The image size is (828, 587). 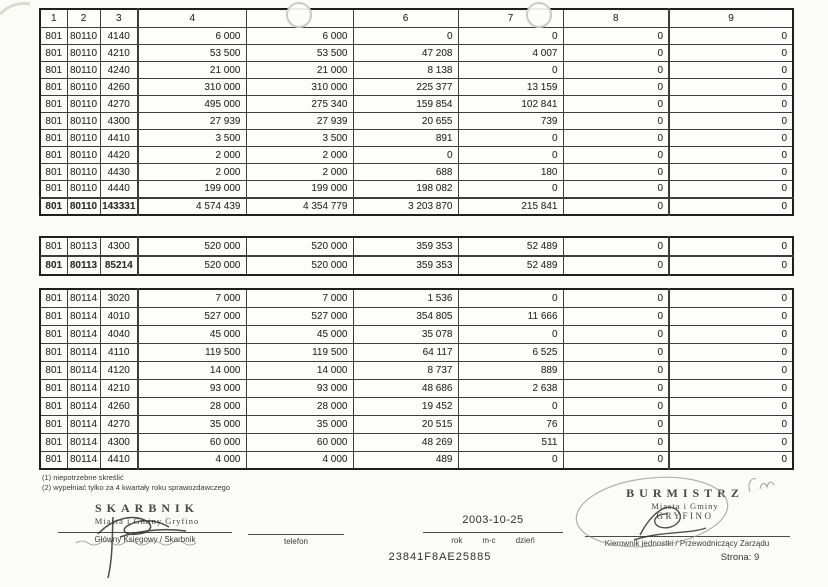 What do you see at coordinates (15, 9) in the screenshot?
I see `corner-smudge-mark` at bounding box center [15, 9].